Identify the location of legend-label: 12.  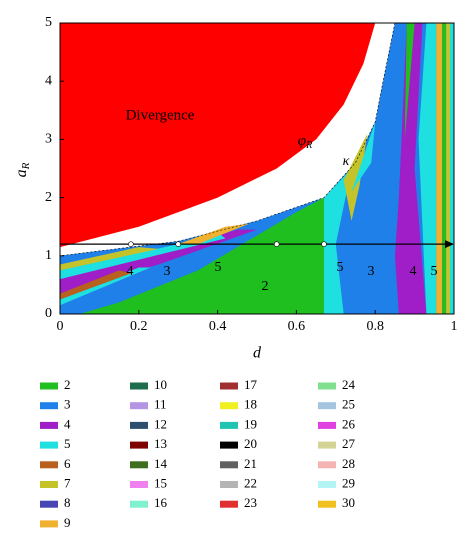
(160, 423).